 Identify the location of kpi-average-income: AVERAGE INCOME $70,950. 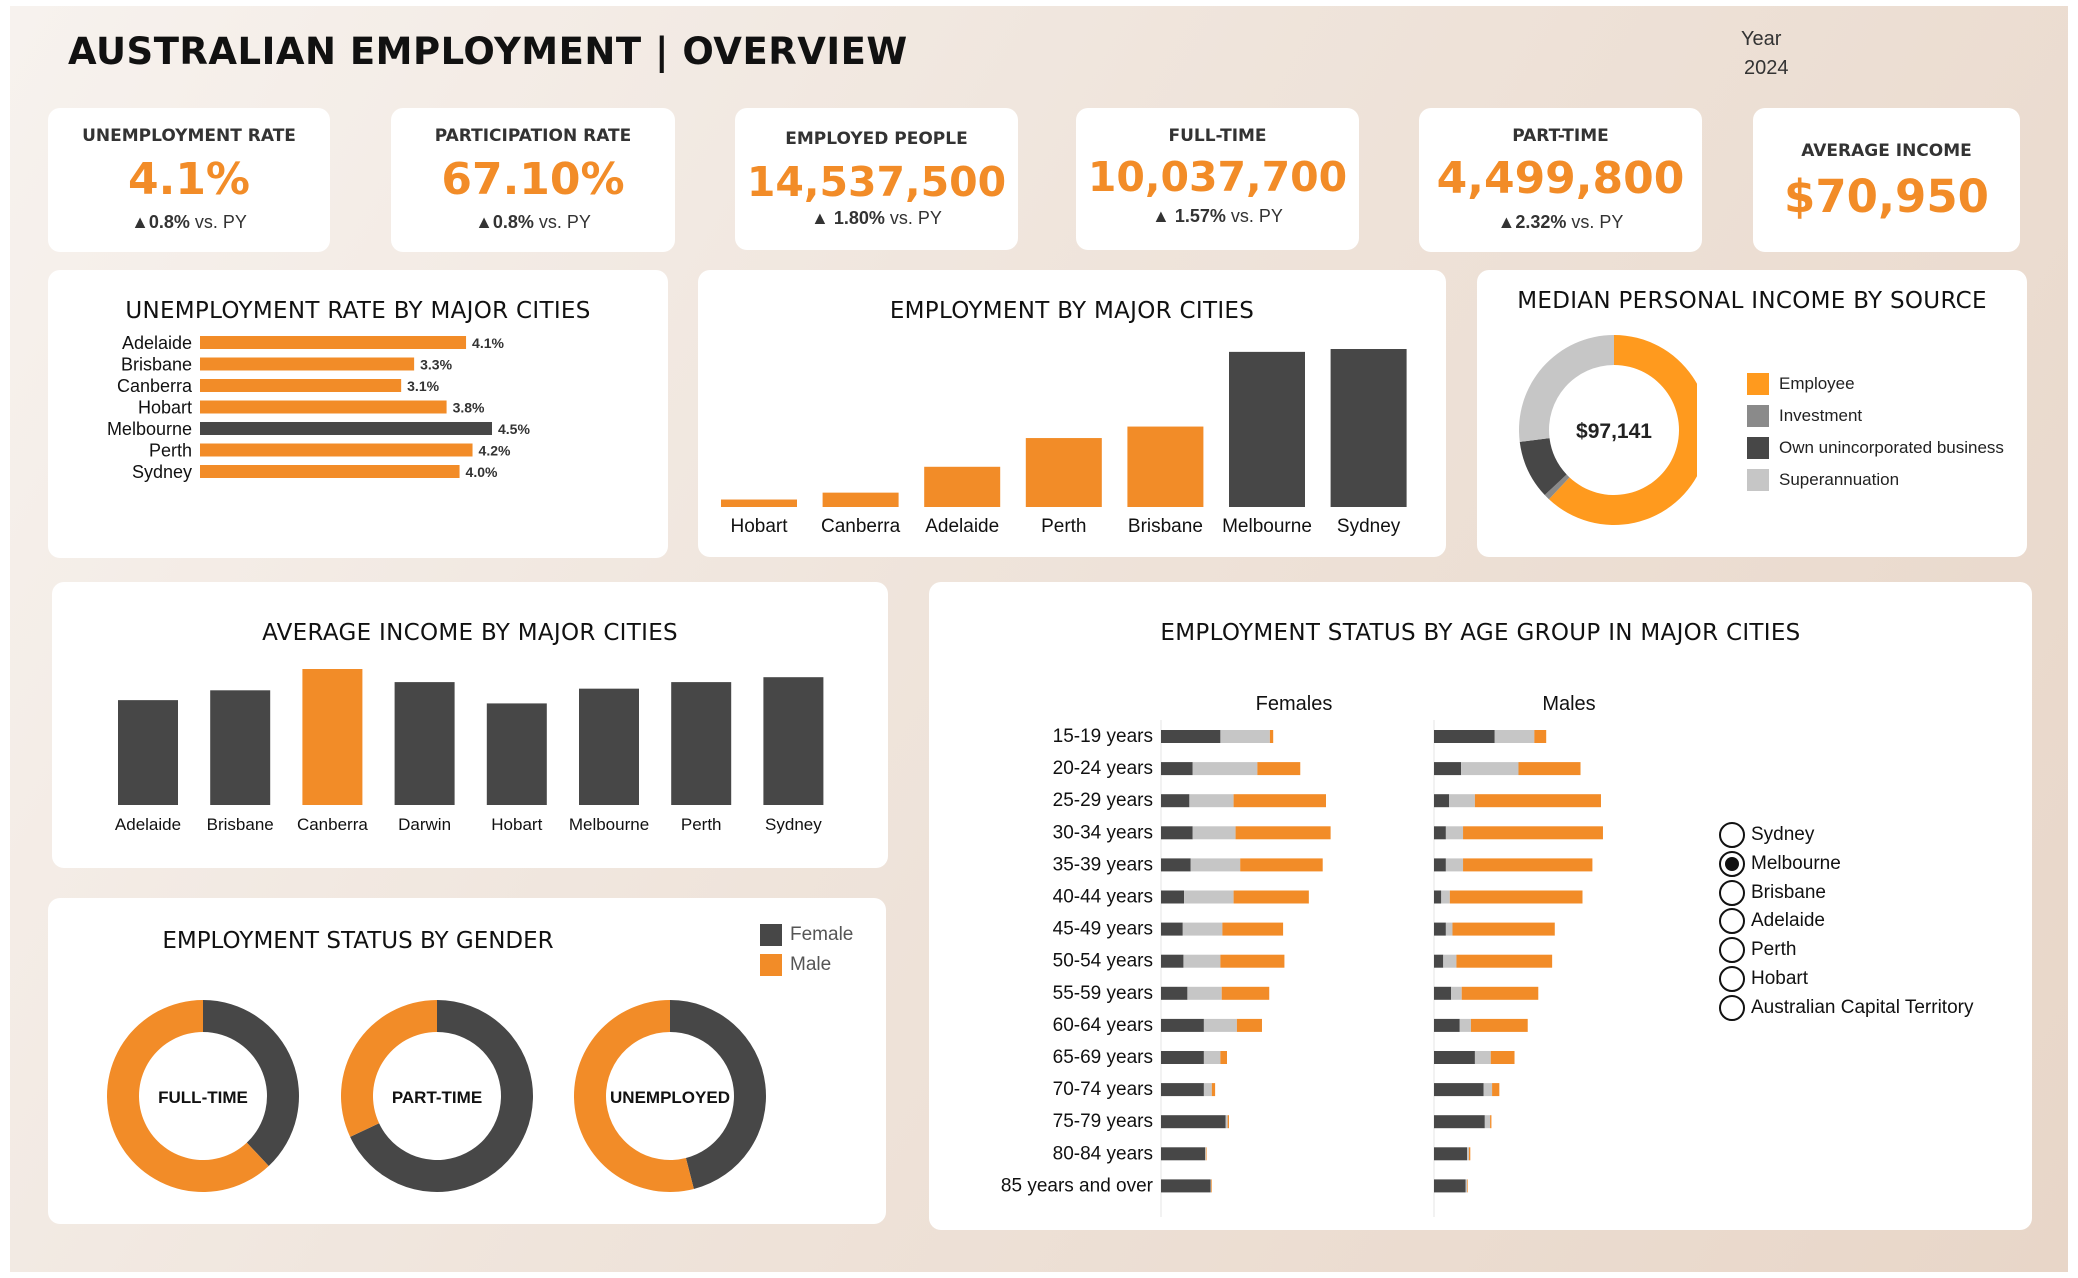
(1886, 180).